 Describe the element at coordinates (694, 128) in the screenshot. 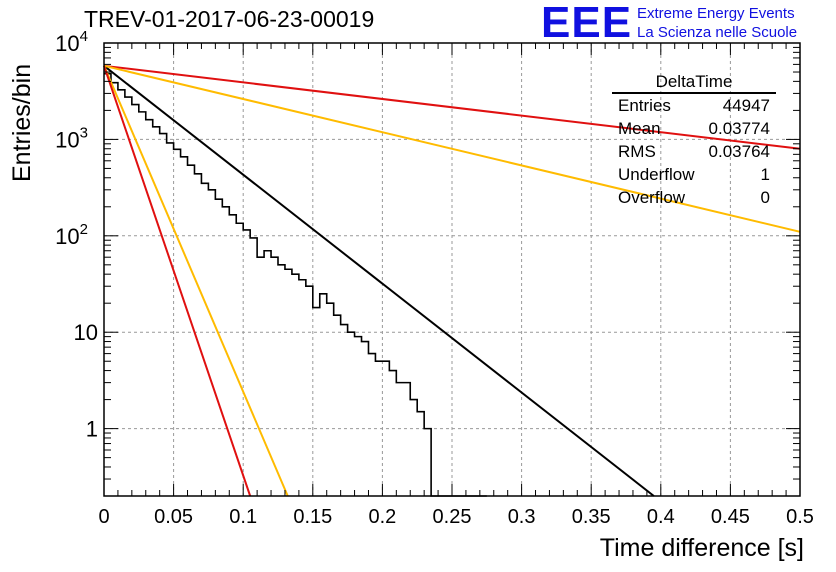

I see `stats-row-mean: Mean 0.03774` at that location.